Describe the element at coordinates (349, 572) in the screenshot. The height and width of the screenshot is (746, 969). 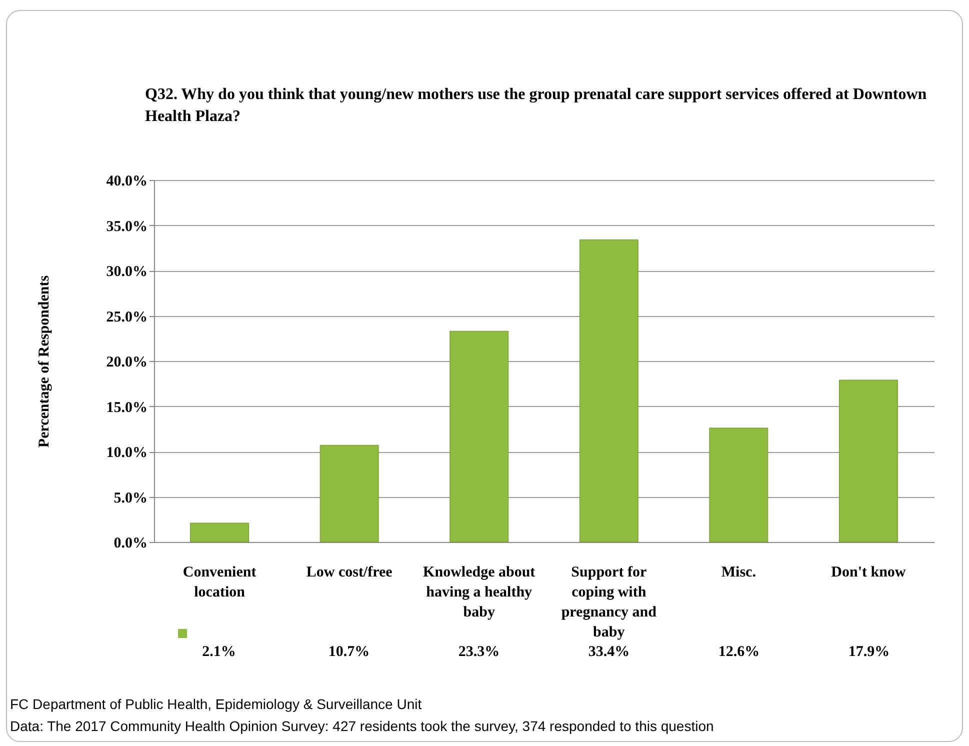
I see `x-tick-label: Low cost/free` at that location.